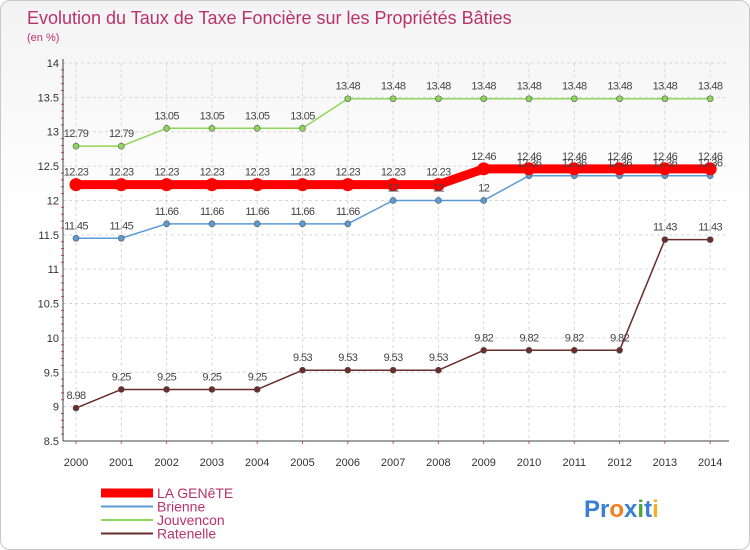 The width and height of the screenshot is (750, 550). I want to click on x-tick-label: 2004, so click(257, 463).